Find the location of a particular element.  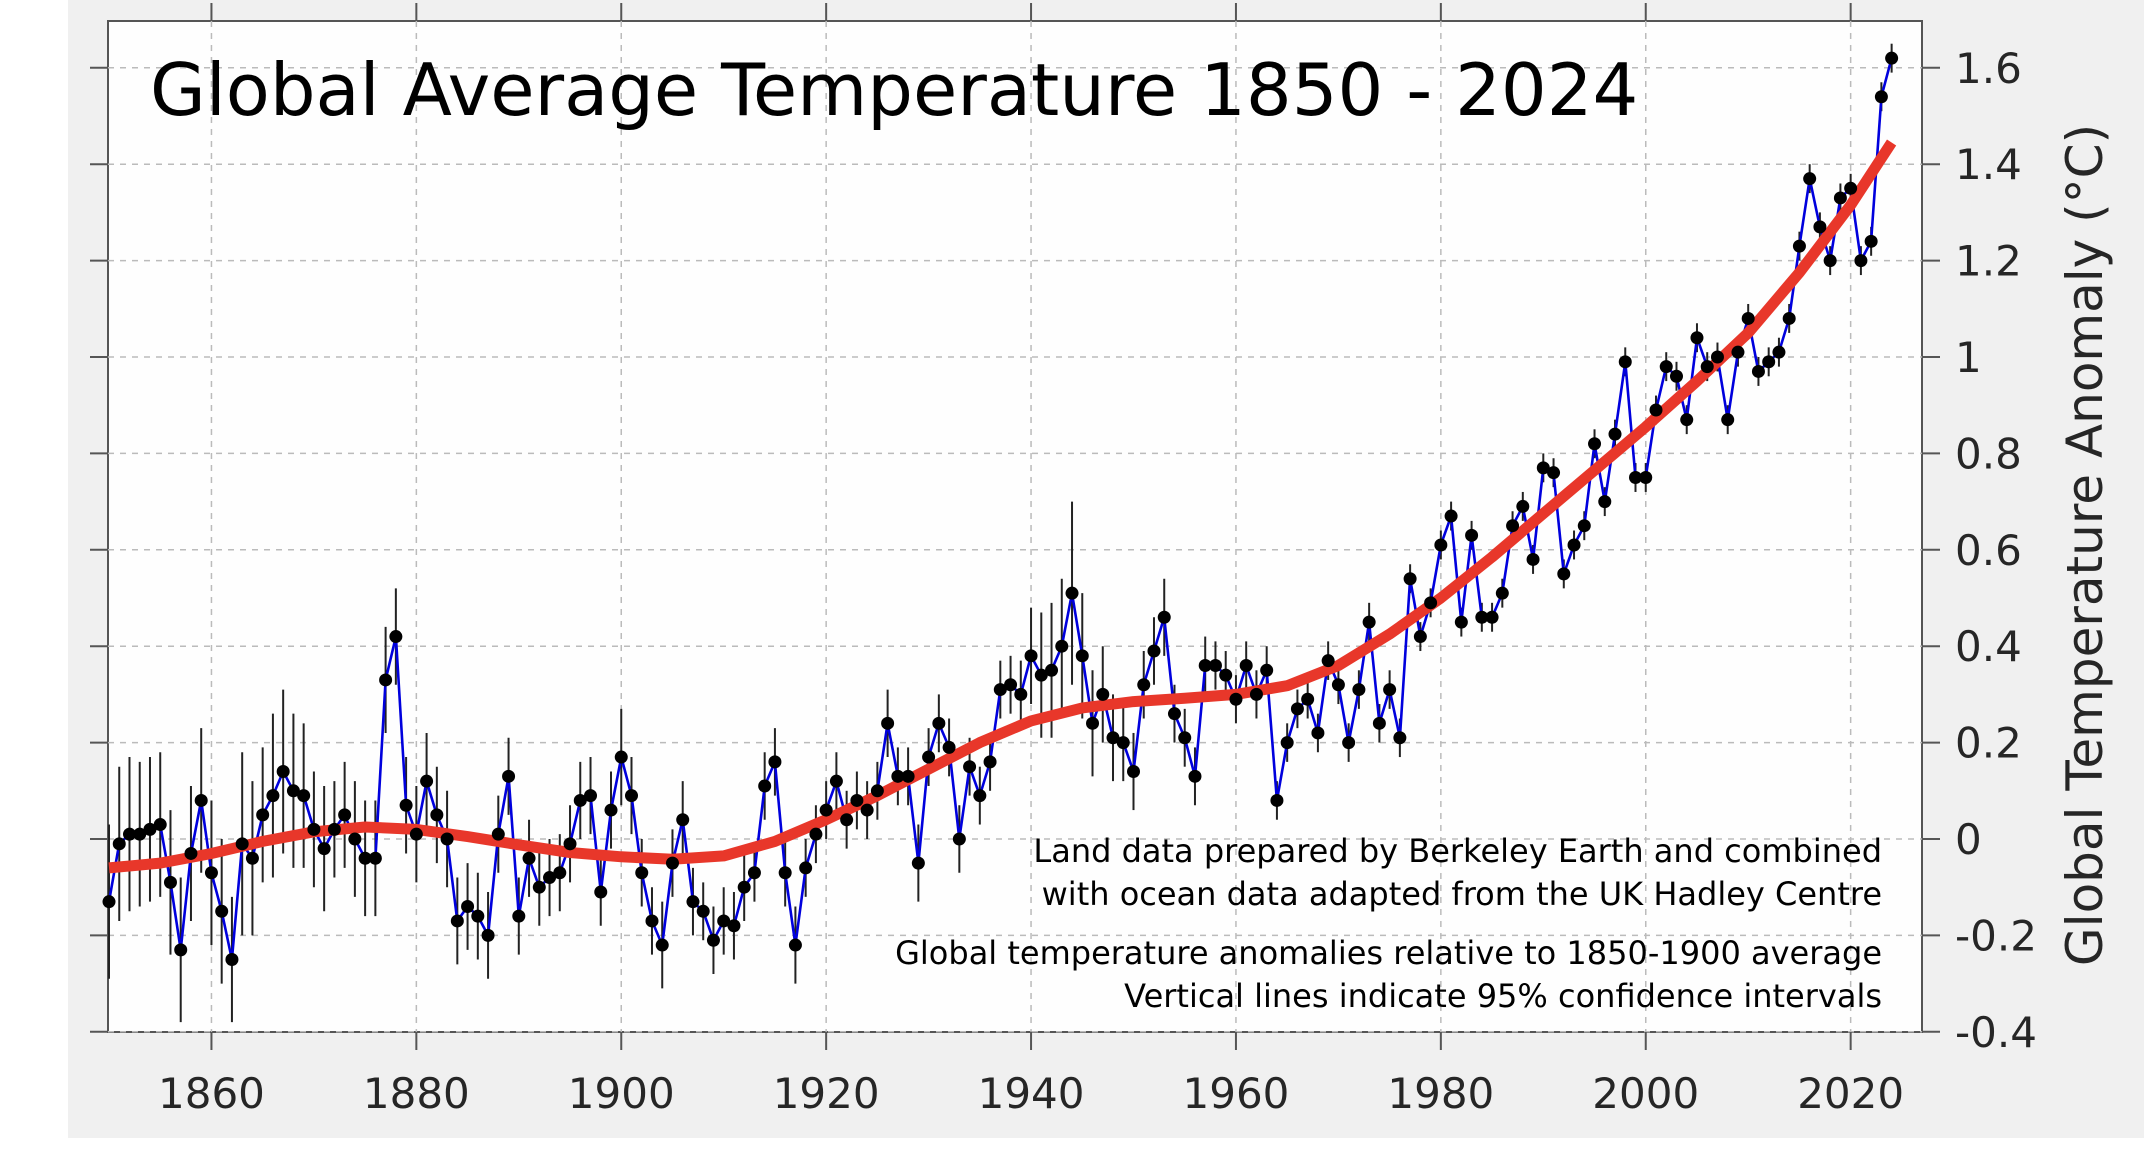

y-tick-label: 1.2 is located at coordinates (1988, 261).